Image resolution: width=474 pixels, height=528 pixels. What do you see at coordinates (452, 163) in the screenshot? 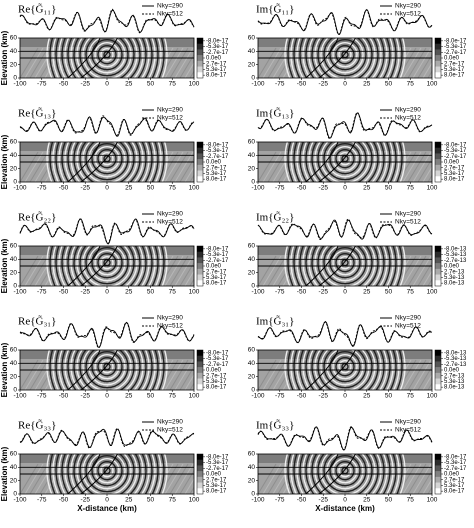
I see `colorbar-label: 0.0e0` at bounding box center [452, 163].